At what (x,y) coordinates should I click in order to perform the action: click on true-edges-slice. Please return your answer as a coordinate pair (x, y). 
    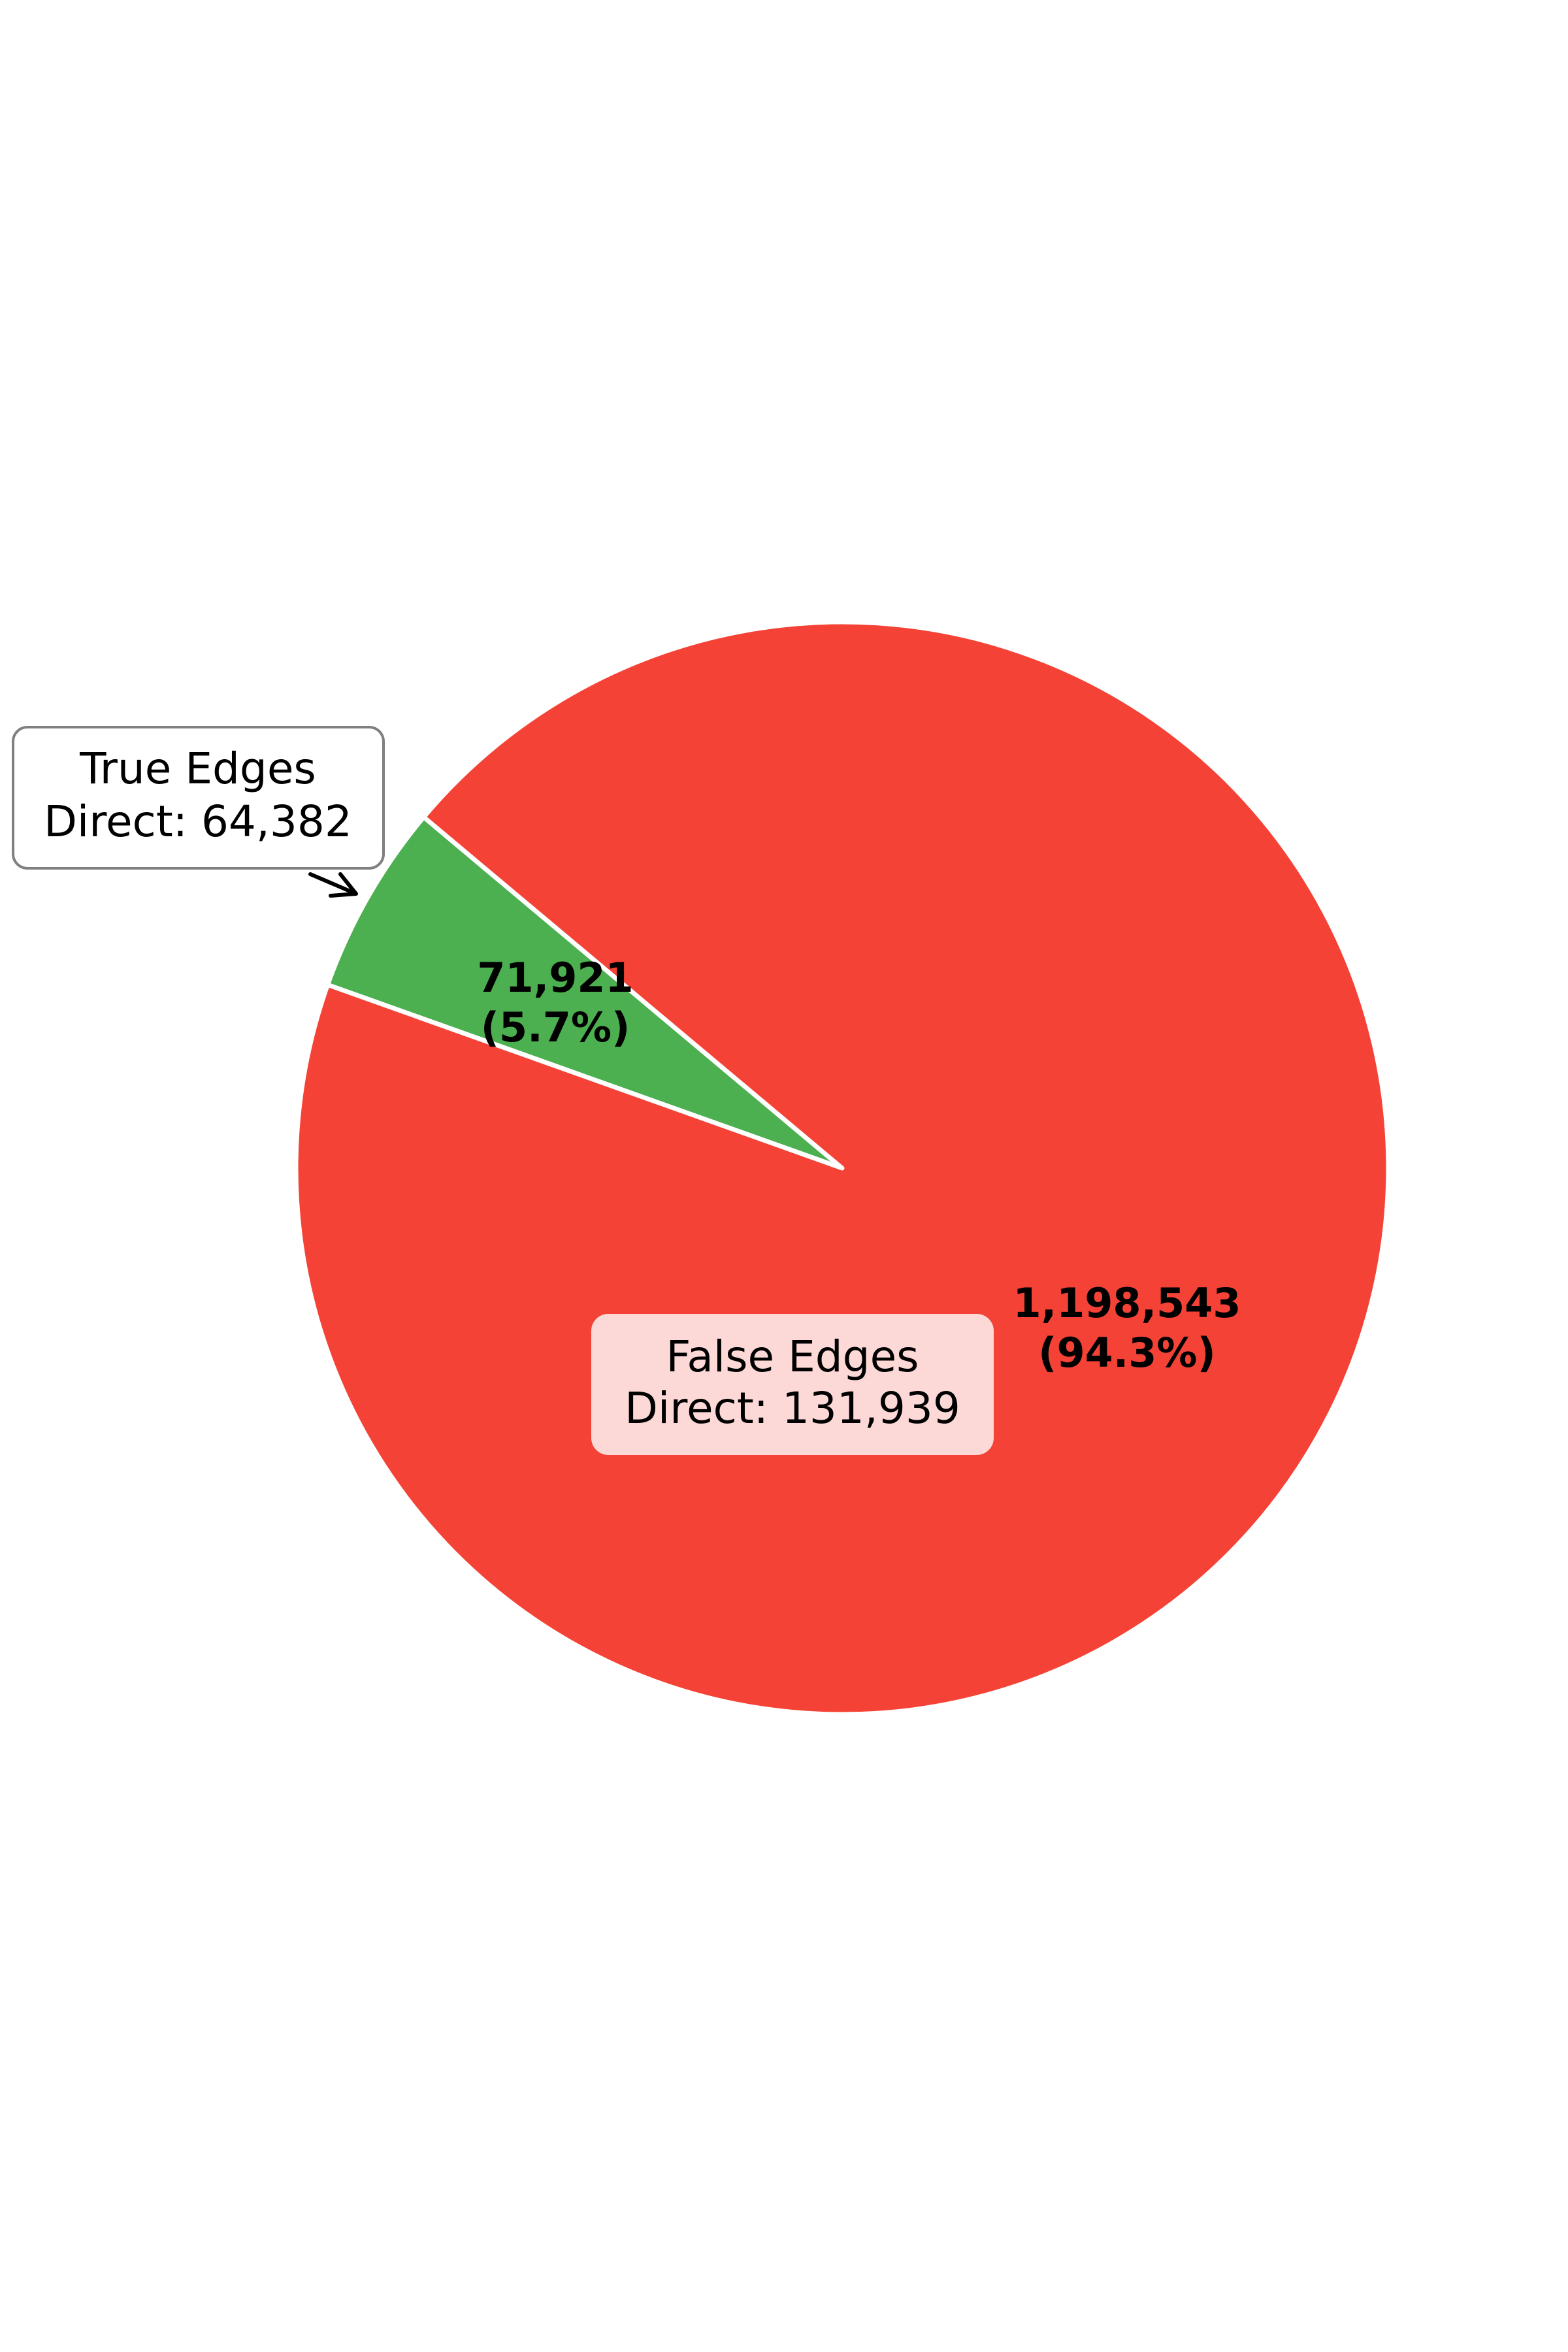
    Looking at the image, I should click on (585, 993).